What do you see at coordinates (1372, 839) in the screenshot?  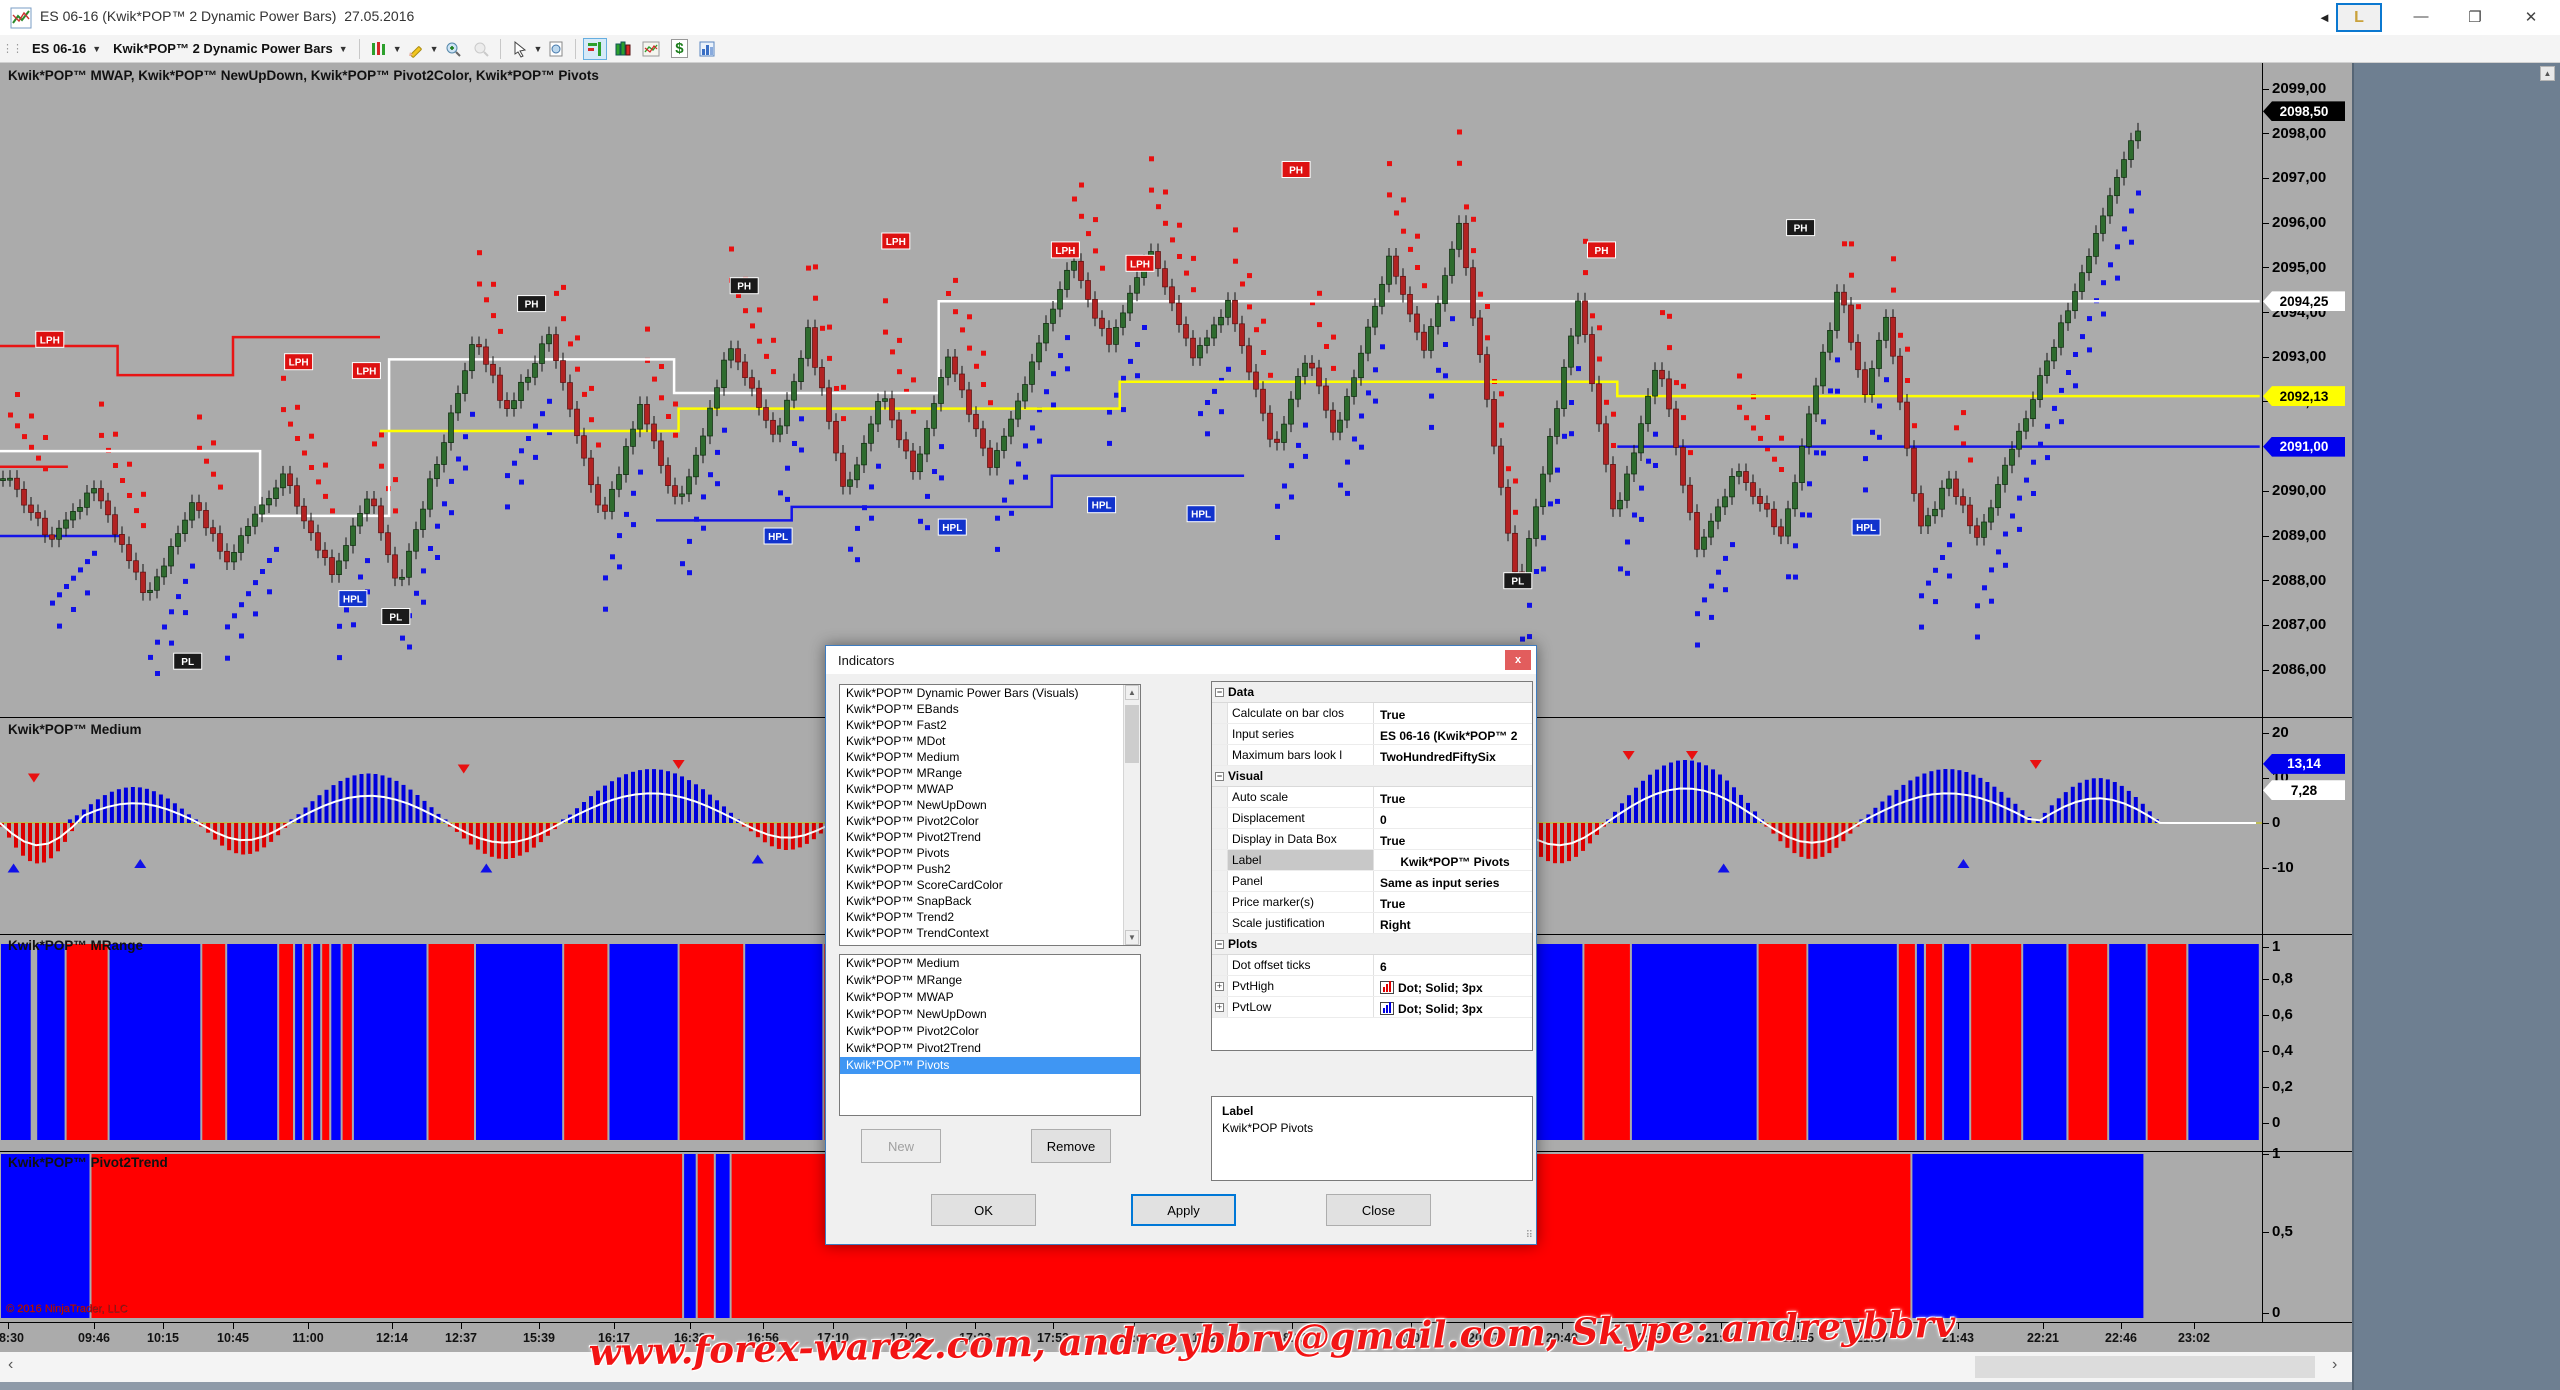 I see `property-row: Display in Data Box True` at bounding box center [1372, 839].